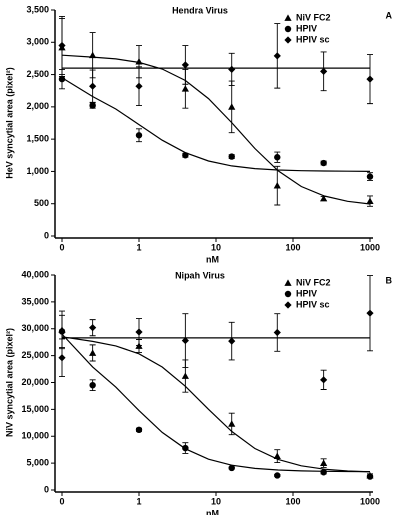 The image size is (400, 515). What do you see at coordinates (9, 382) in the screenshot?
I see `y-axis-label: NiV syncytial area (pixel²)` at bounding box center [9, 382].